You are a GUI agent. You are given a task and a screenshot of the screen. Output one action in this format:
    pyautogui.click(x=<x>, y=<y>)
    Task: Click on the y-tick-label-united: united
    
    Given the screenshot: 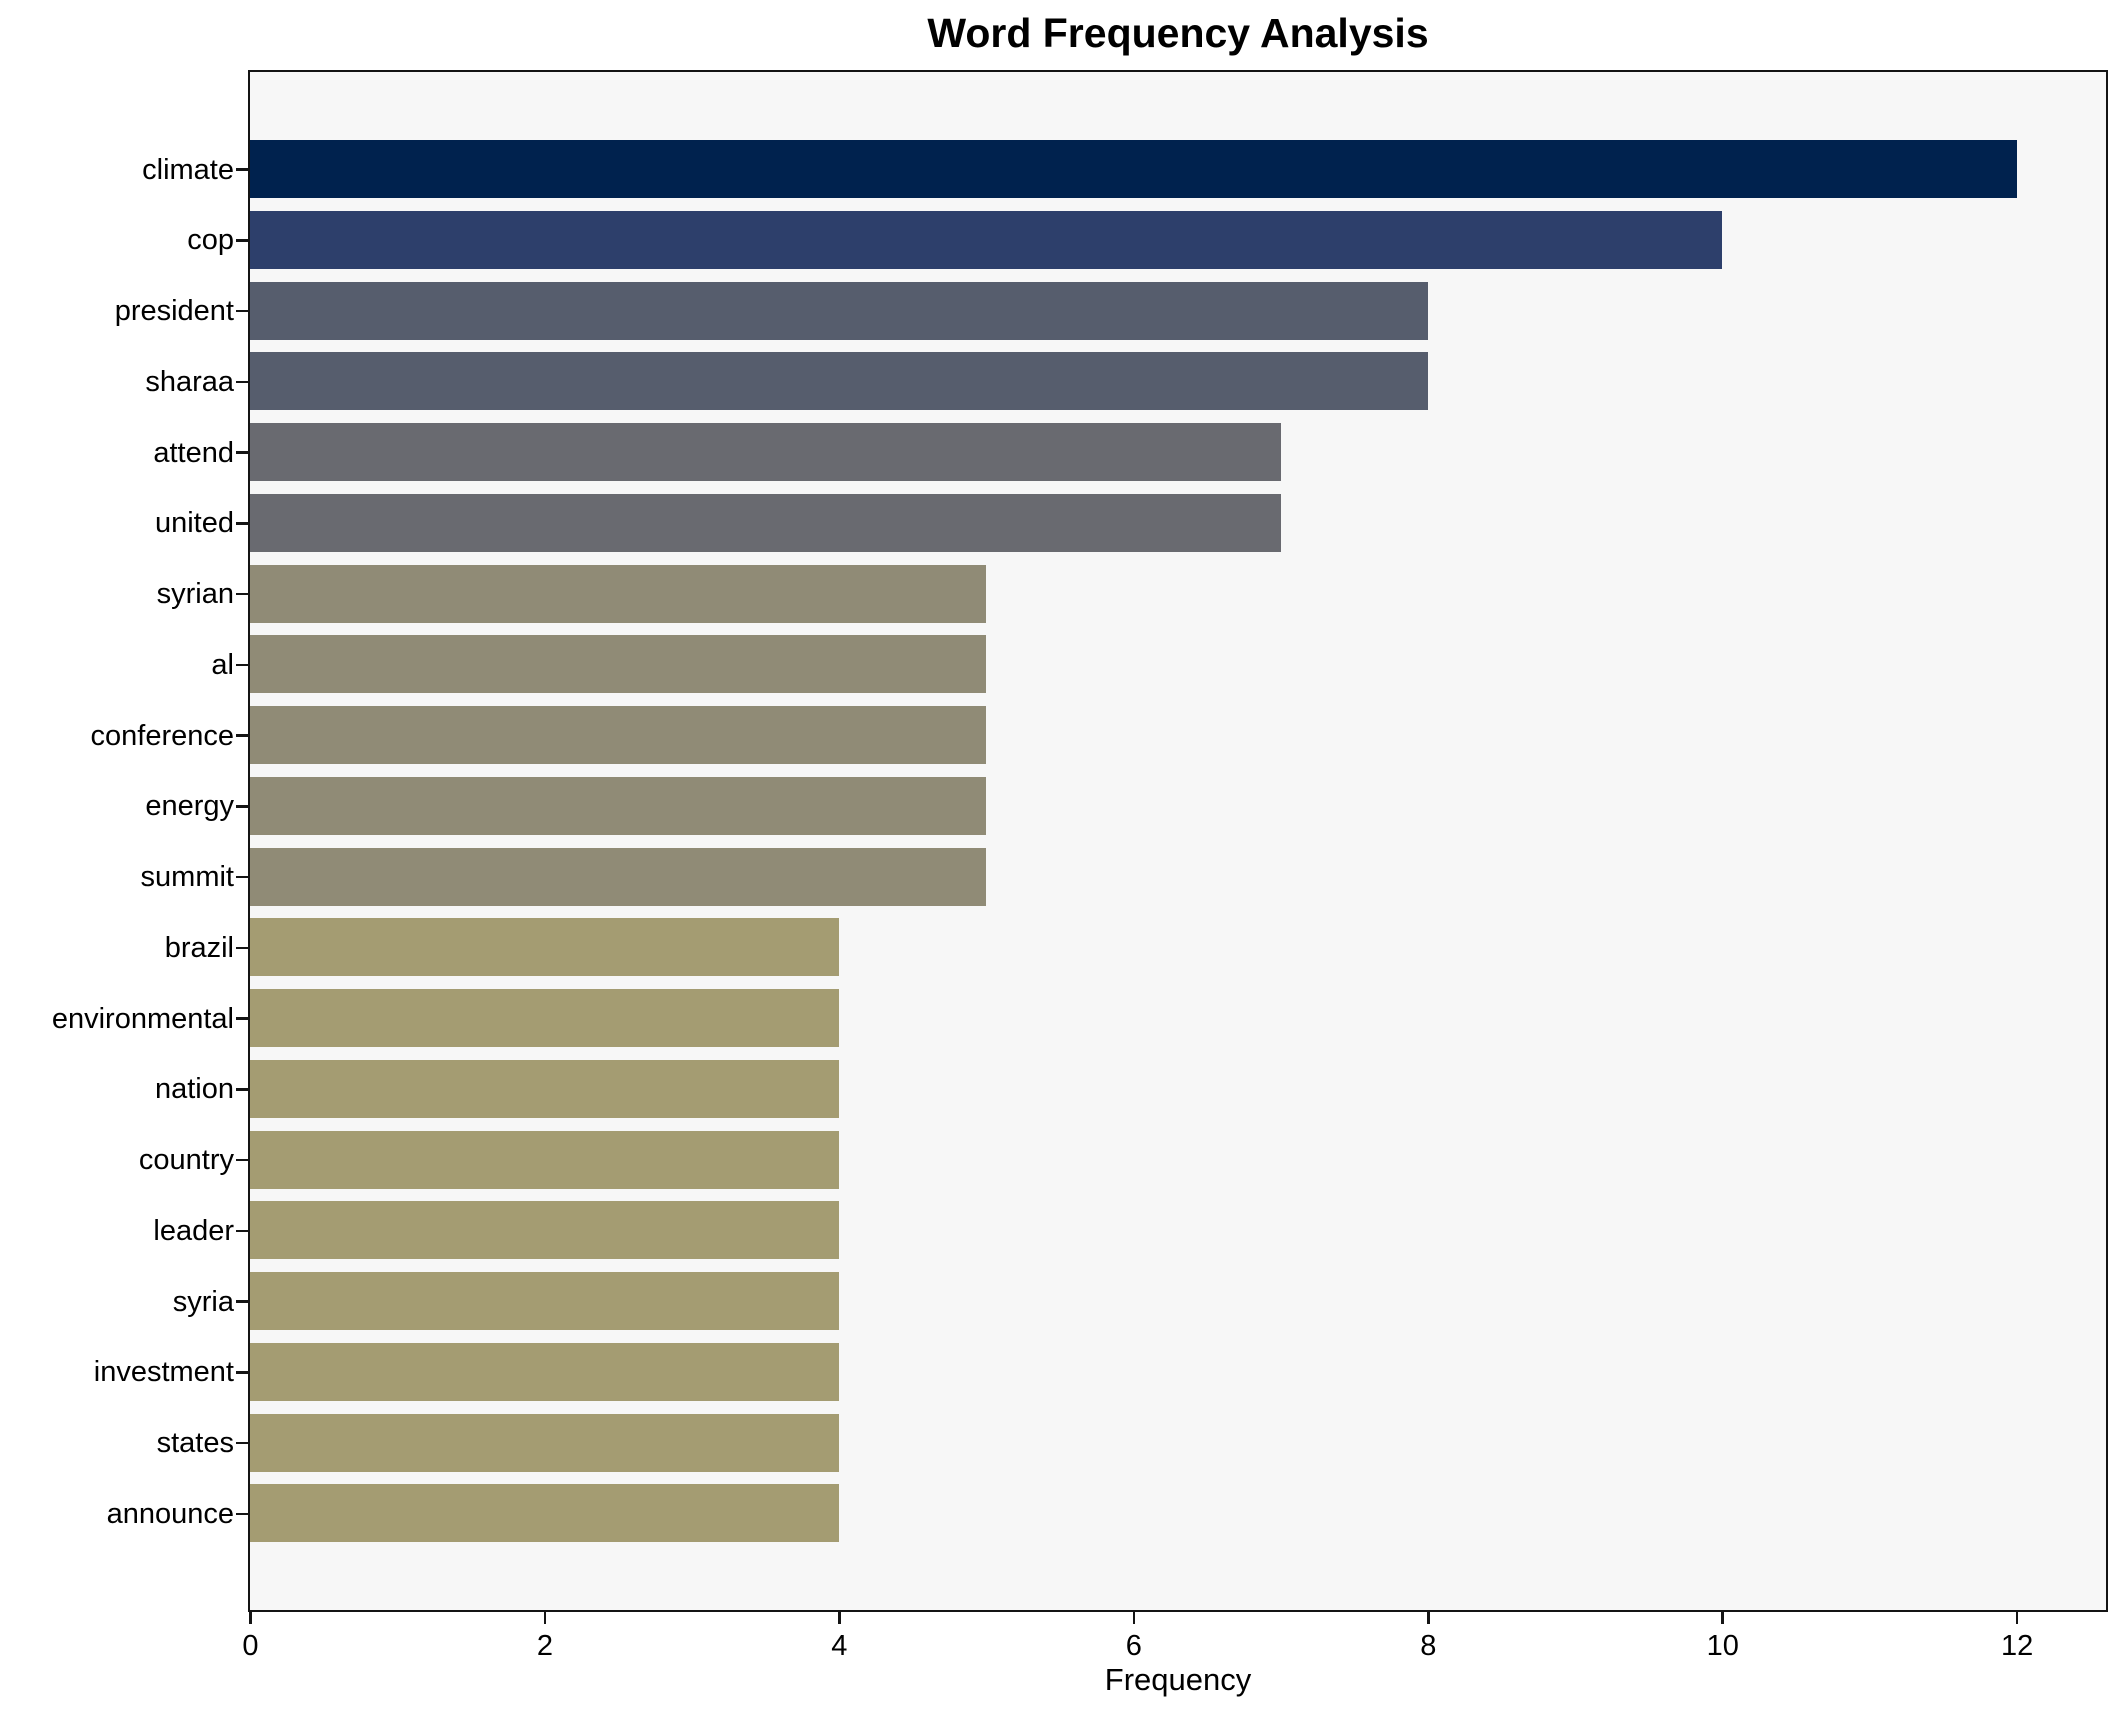 What is the action you would take?
    pyautogui.click(x=194, y=523)
    